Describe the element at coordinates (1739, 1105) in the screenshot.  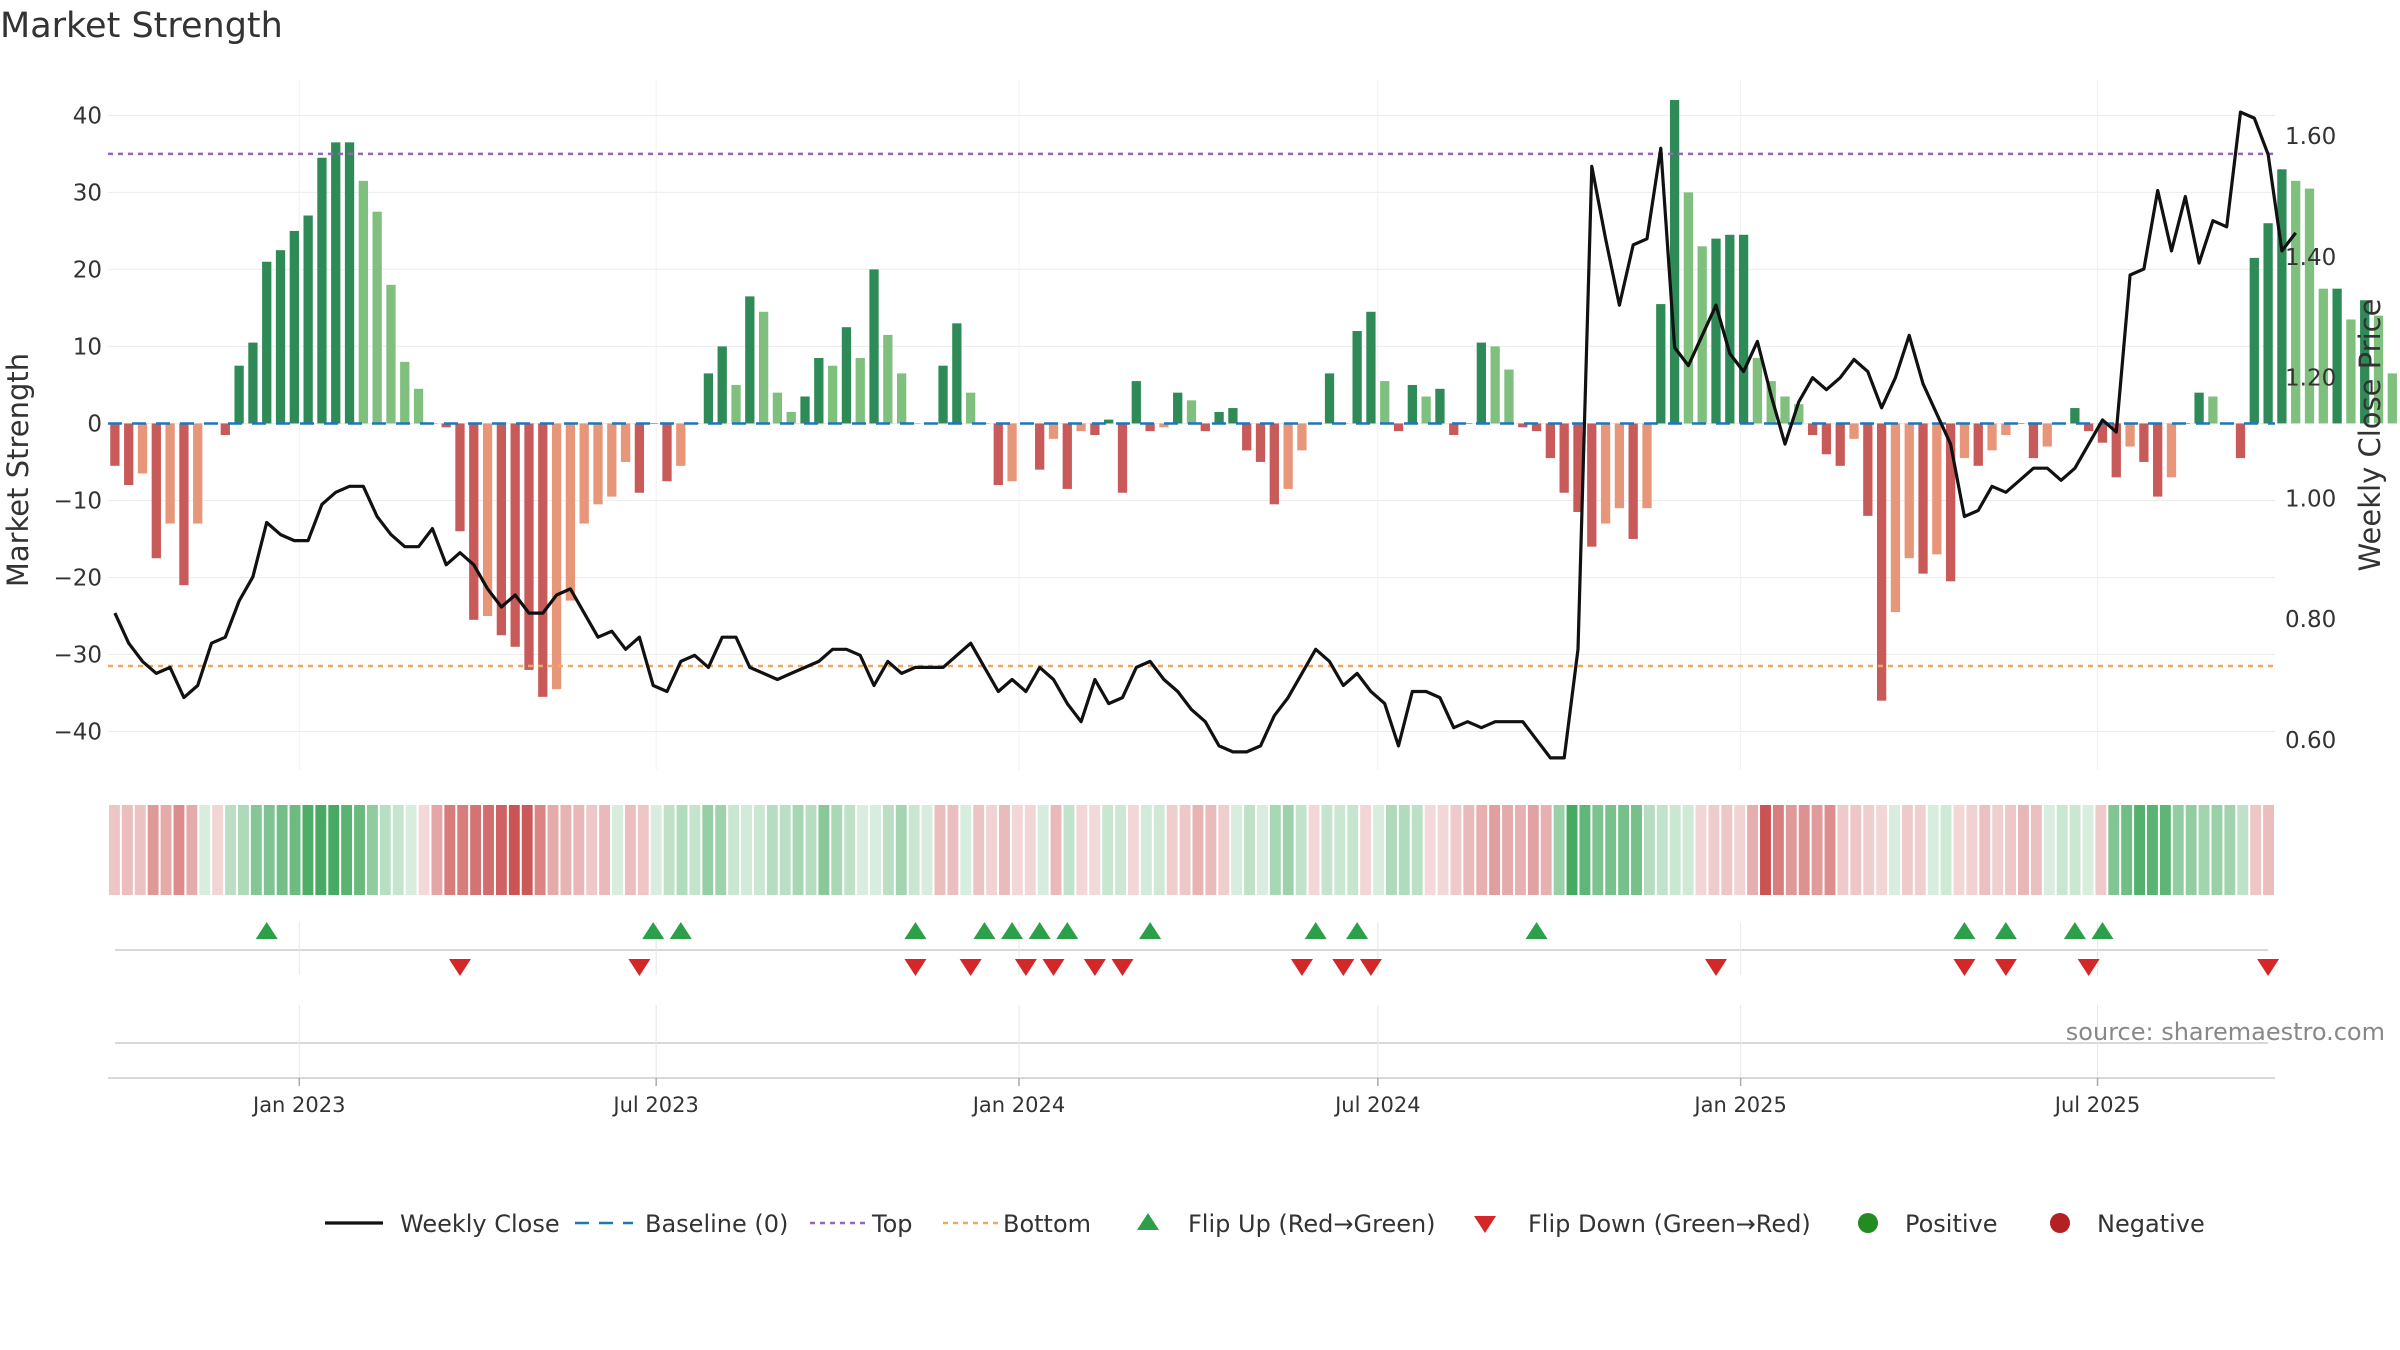
I see `x-tick-label: Jan 2025` at that location.